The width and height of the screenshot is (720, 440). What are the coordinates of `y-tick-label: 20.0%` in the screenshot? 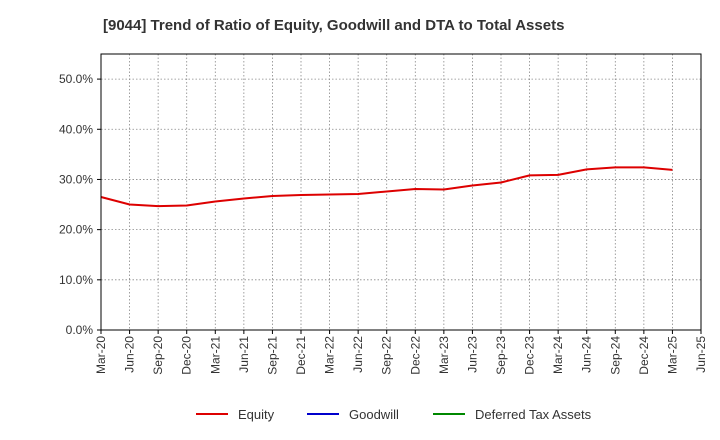 It's located at (76, 230).